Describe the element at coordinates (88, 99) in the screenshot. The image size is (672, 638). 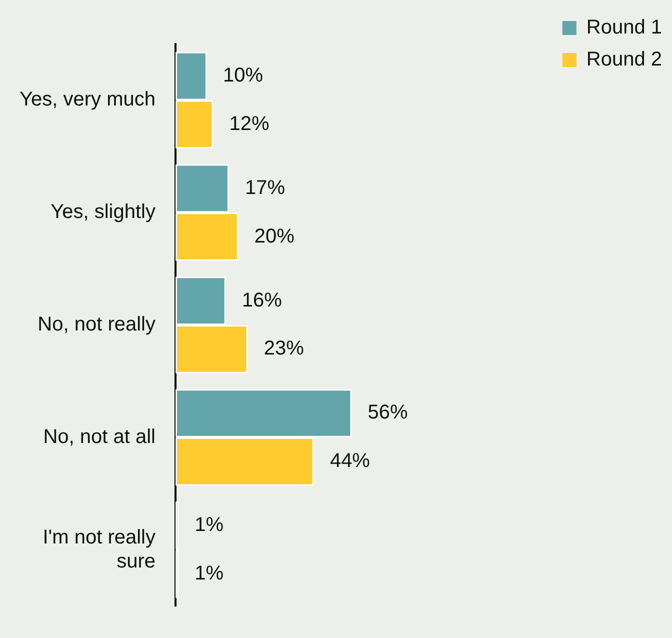
I see `y-tick-label: Yes, very much` at that location.